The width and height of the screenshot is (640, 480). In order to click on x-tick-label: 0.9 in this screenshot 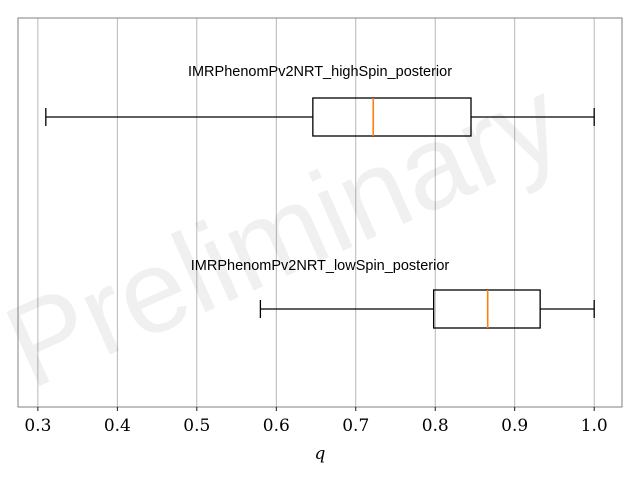, I will do `click(514, 426)`.